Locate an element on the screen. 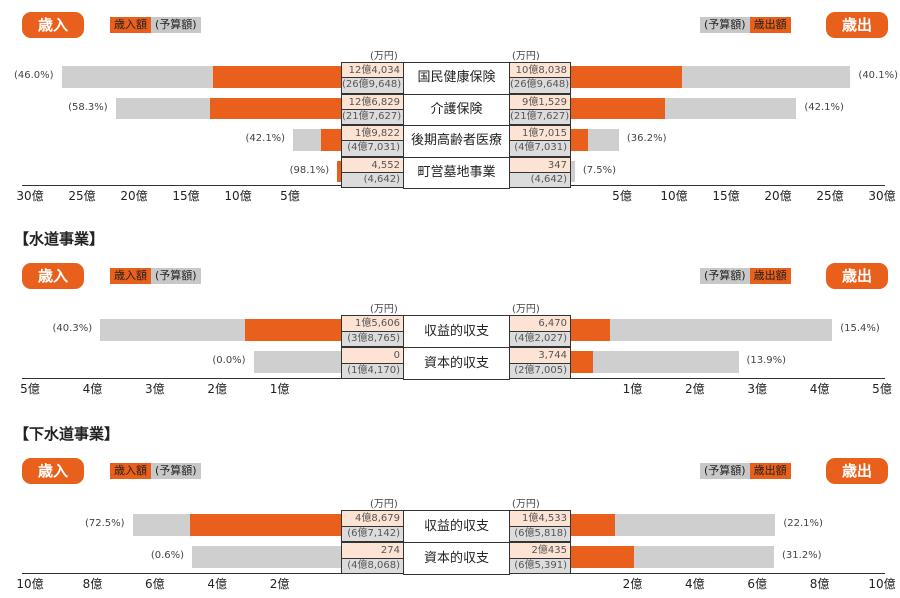  tick-label-left: 5億 is located at coordinates (290, 196).